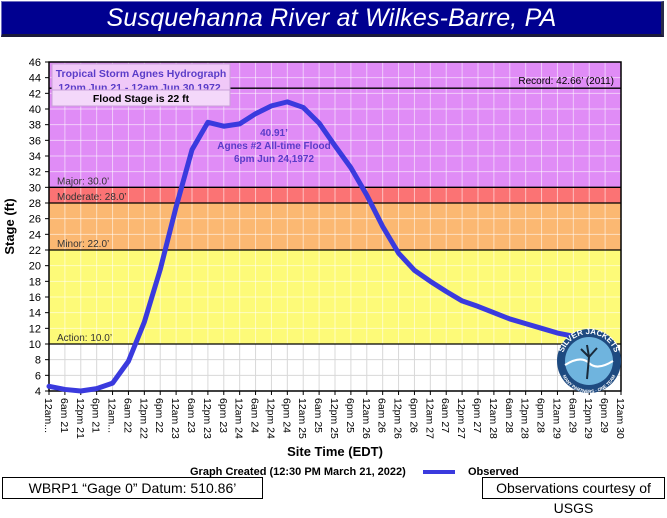 The image size is (667, 518). I want to click on x-tick-label: 6pm 25, so click(350, 415).